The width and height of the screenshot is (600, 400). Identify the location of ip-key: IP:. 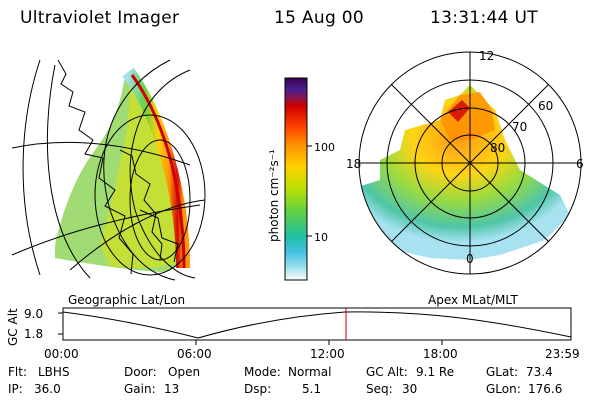
(15, 389).